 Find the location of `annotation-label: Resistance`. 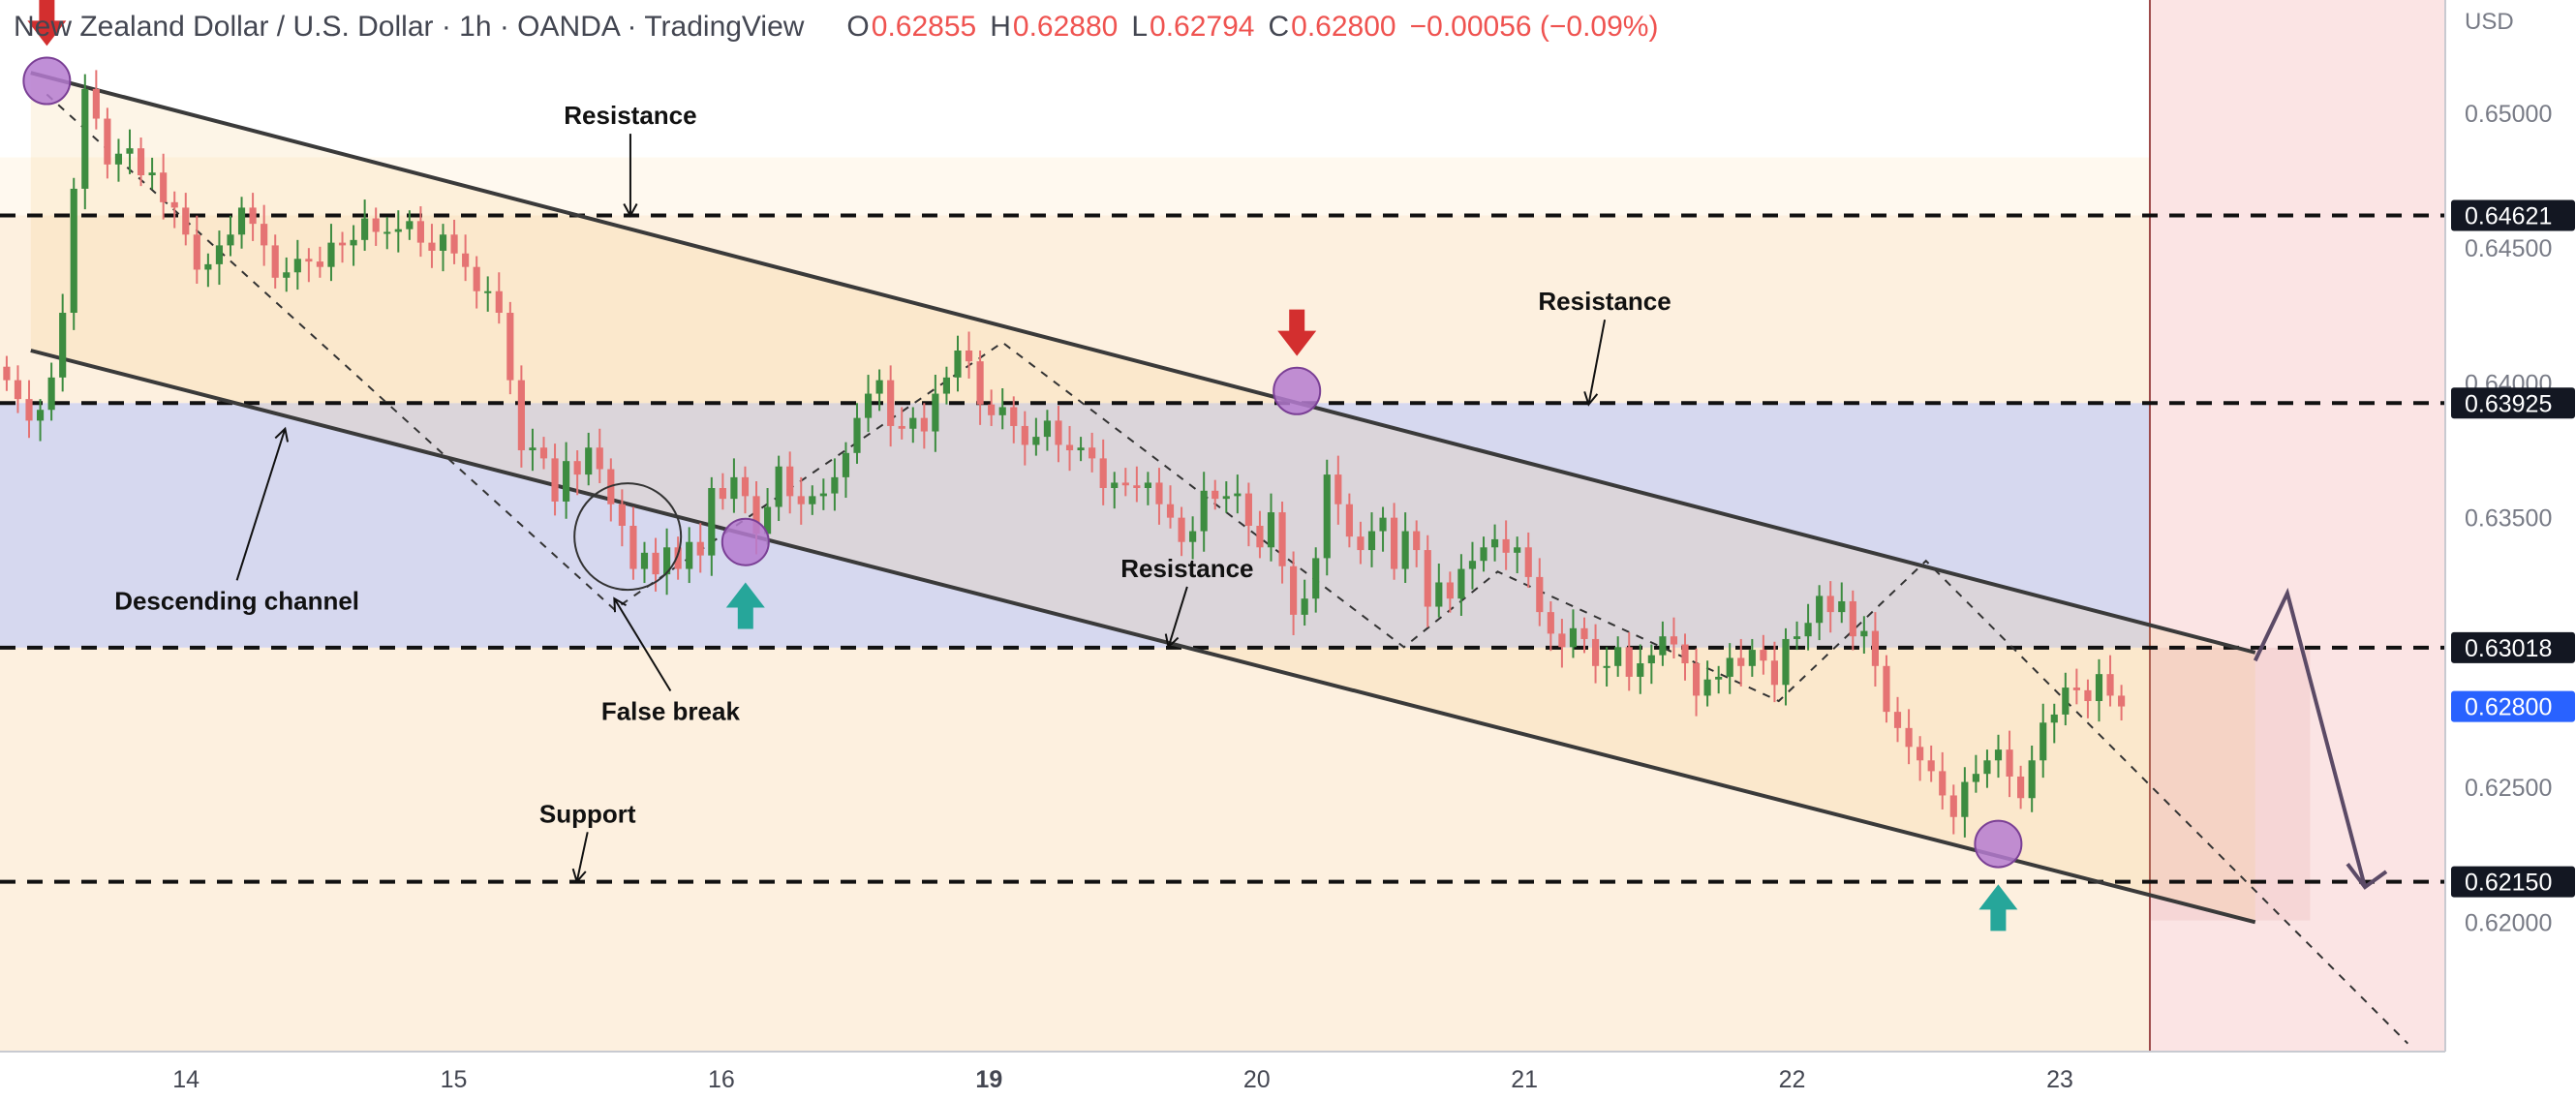

annotation-label: Resistance is located at coordinates (630, 115).